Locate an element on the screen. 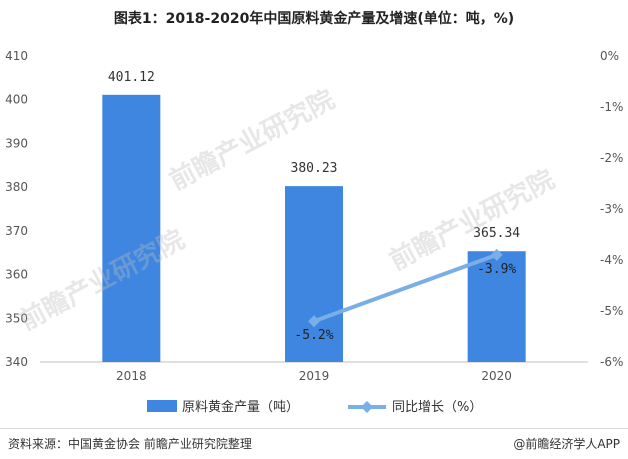 The width and height of the screenshot is (628, 459). x-axis-tick-label: 2018 is located at coordinates (131, 376).